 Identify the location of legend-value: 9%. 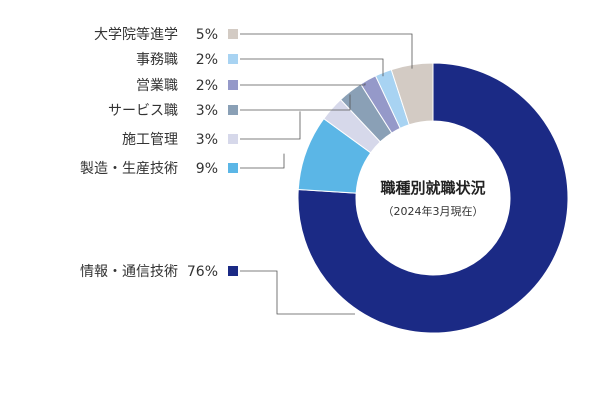
(207, 169).